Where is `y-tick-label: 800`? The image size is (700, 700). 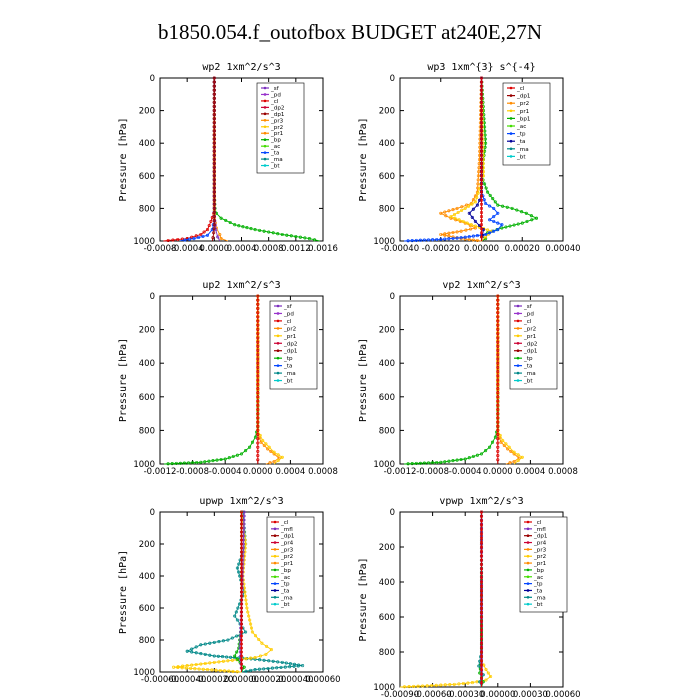
y-tick-label: 800 is located at coordinates (387, 653).